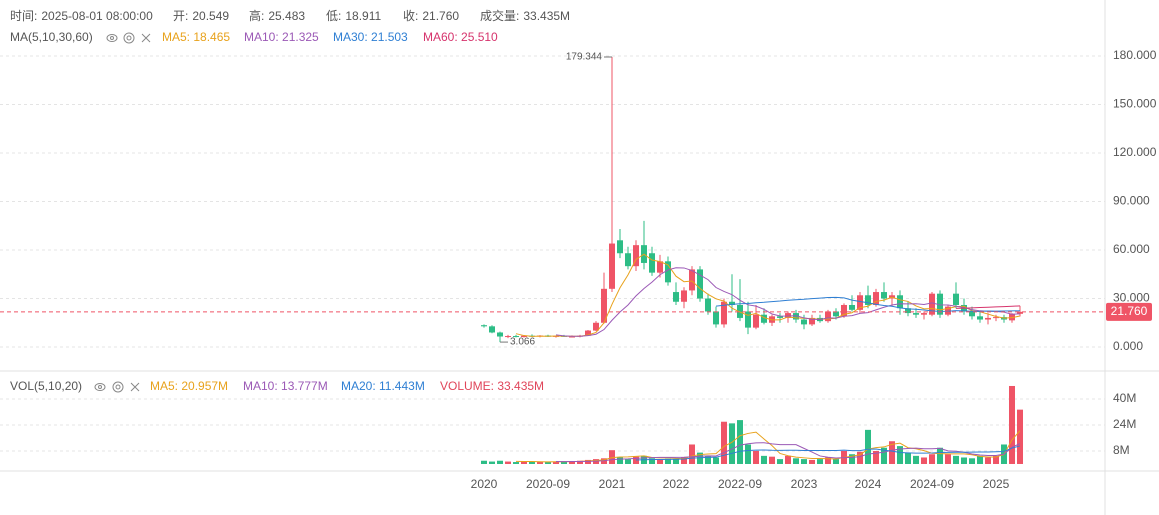 The height and width of the screenshot is (515, 1159). Describe the element at coordinates (868, 484) in the screenshot. I see `x-tick-label: 2024` at that location.